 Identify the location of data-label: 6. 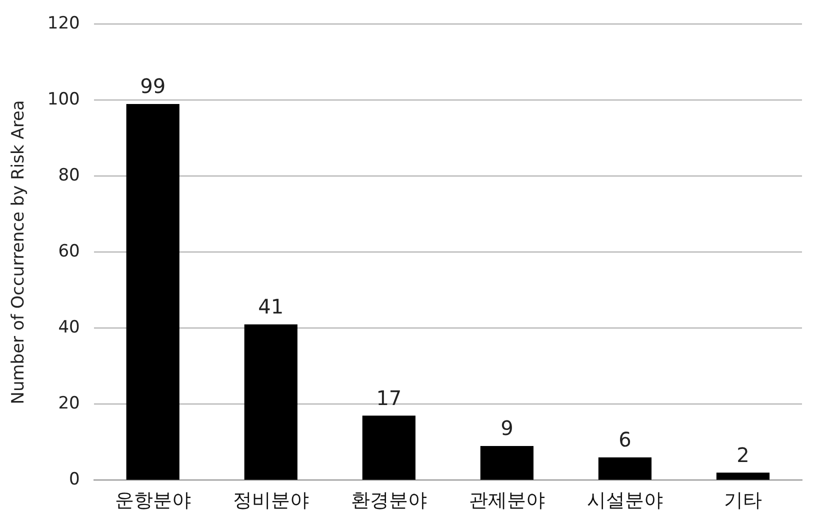
(625, 440).